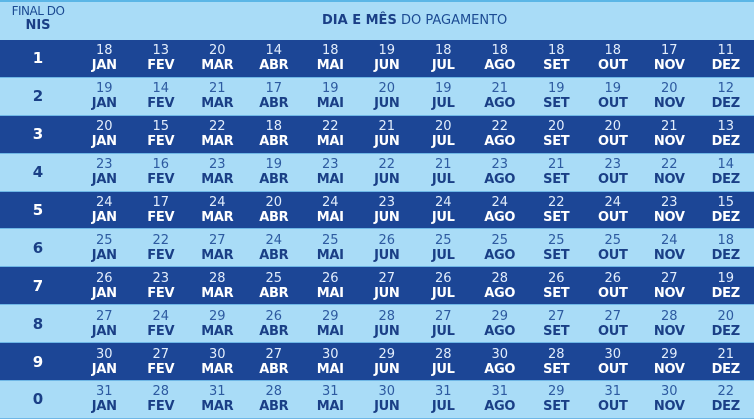 This screenshot has height=419, width=754. What do you see at coordinates (377, 21) in the screenshot?
I see `table-header: FINAL DO NIS DIA E MÊS DO PAGAMENTO` at bounding box center [377, 21].